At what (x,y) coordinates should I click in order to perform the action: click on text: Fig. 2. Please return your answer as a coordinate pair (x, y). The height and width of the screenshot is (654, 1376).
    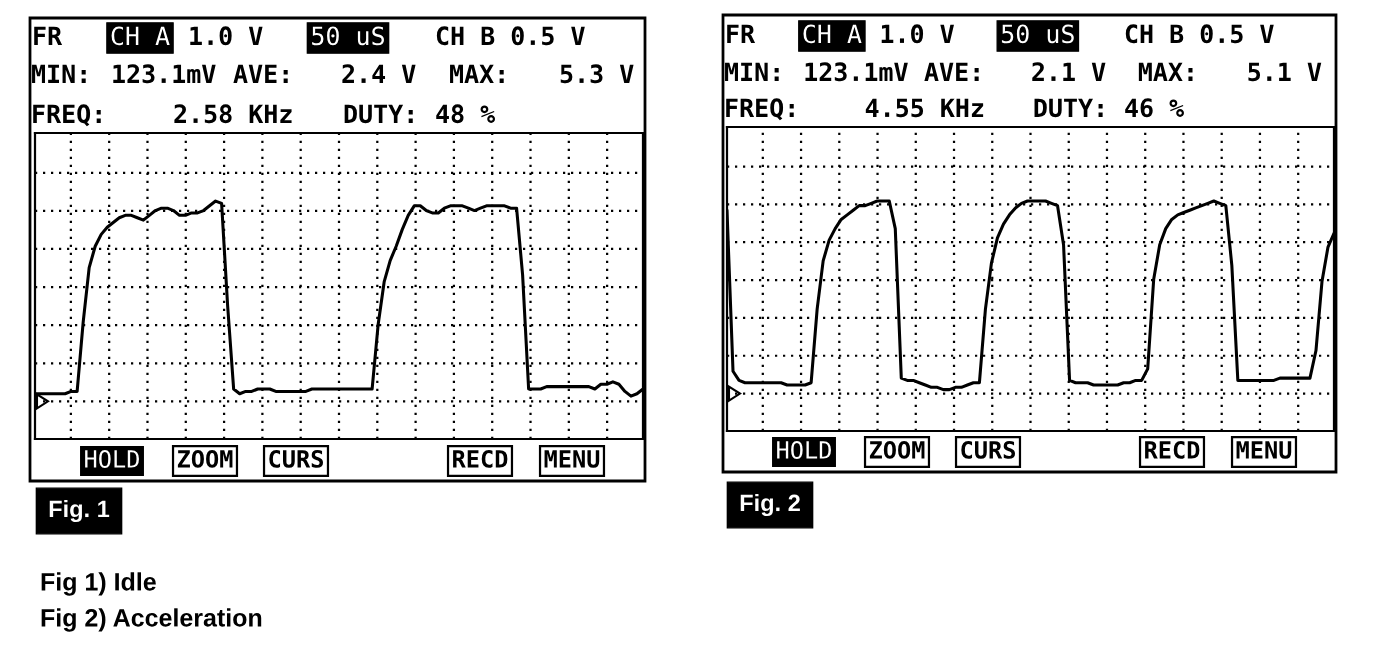
    Looking at the image, I should click on (770, 505).